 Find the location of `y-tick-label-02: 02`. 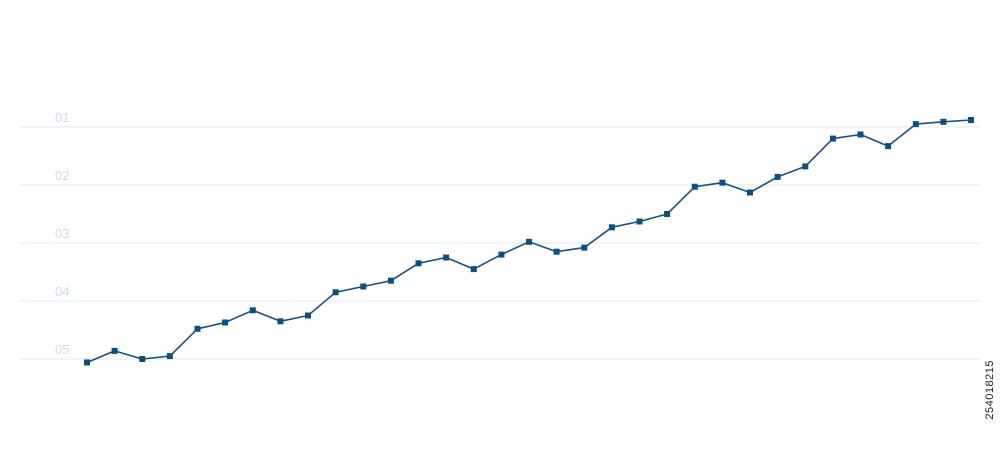

y-tick-label-02: 02 is located at coordinates (62, 175).